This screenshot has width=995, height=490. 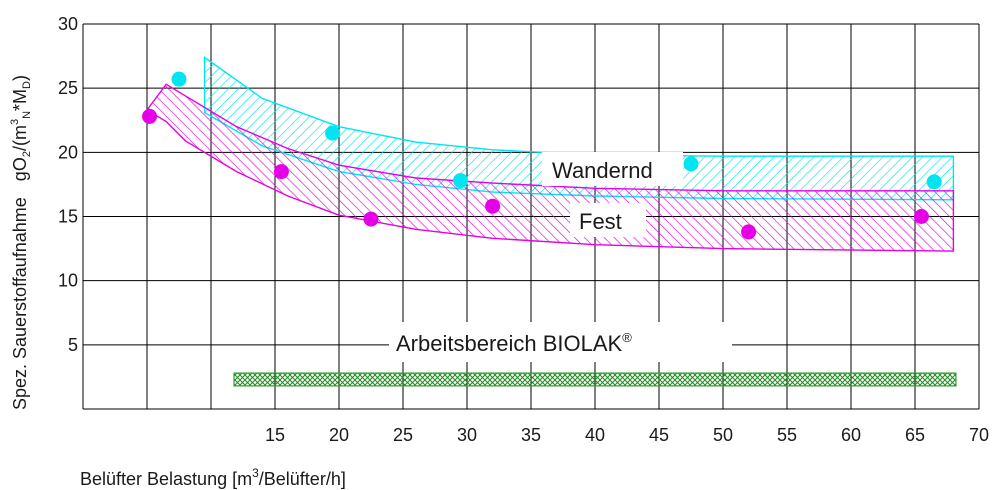 I want to click on y-tick-label: 30, so click(x=68, y=24).